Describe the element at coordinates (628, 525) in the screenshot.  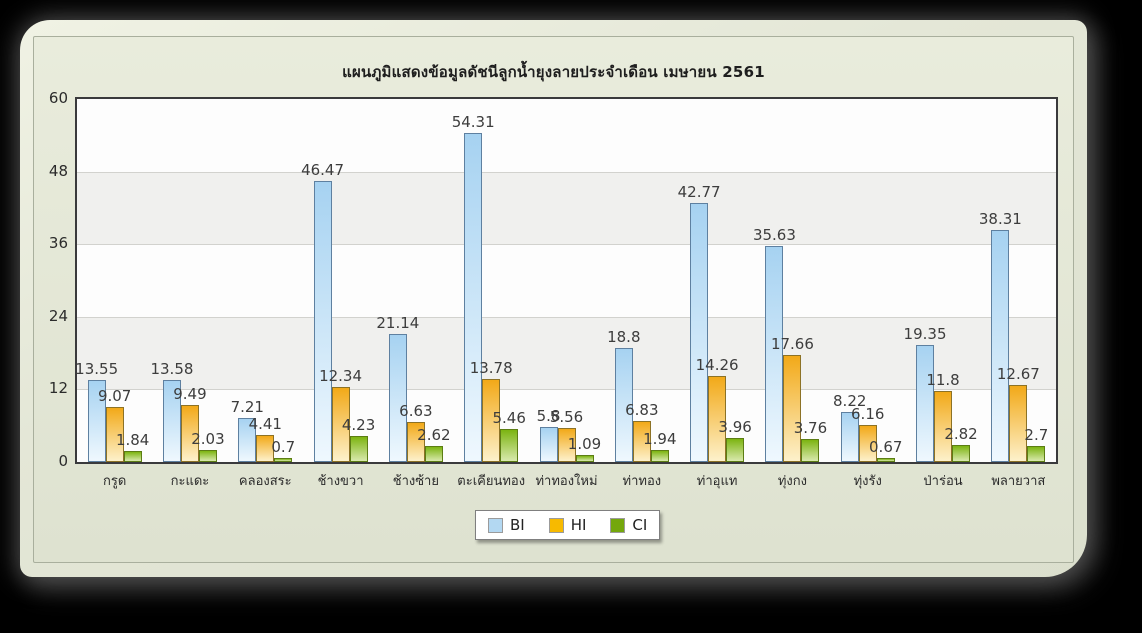
I see `legend-item-ci: CI` at that location.